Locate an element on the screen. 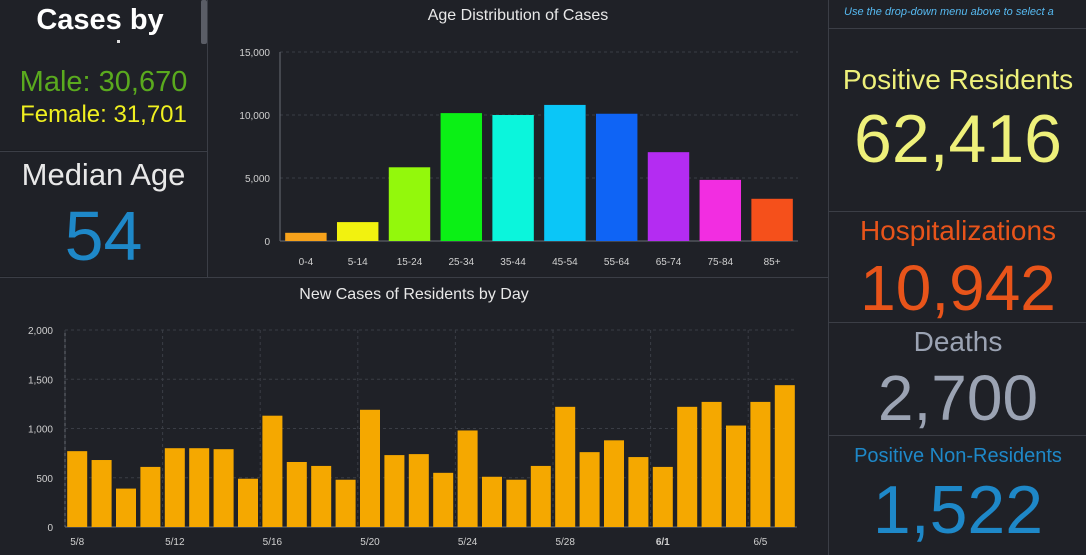  daily-x-tick-label: 5/12 is located at coordinates (175, 542).